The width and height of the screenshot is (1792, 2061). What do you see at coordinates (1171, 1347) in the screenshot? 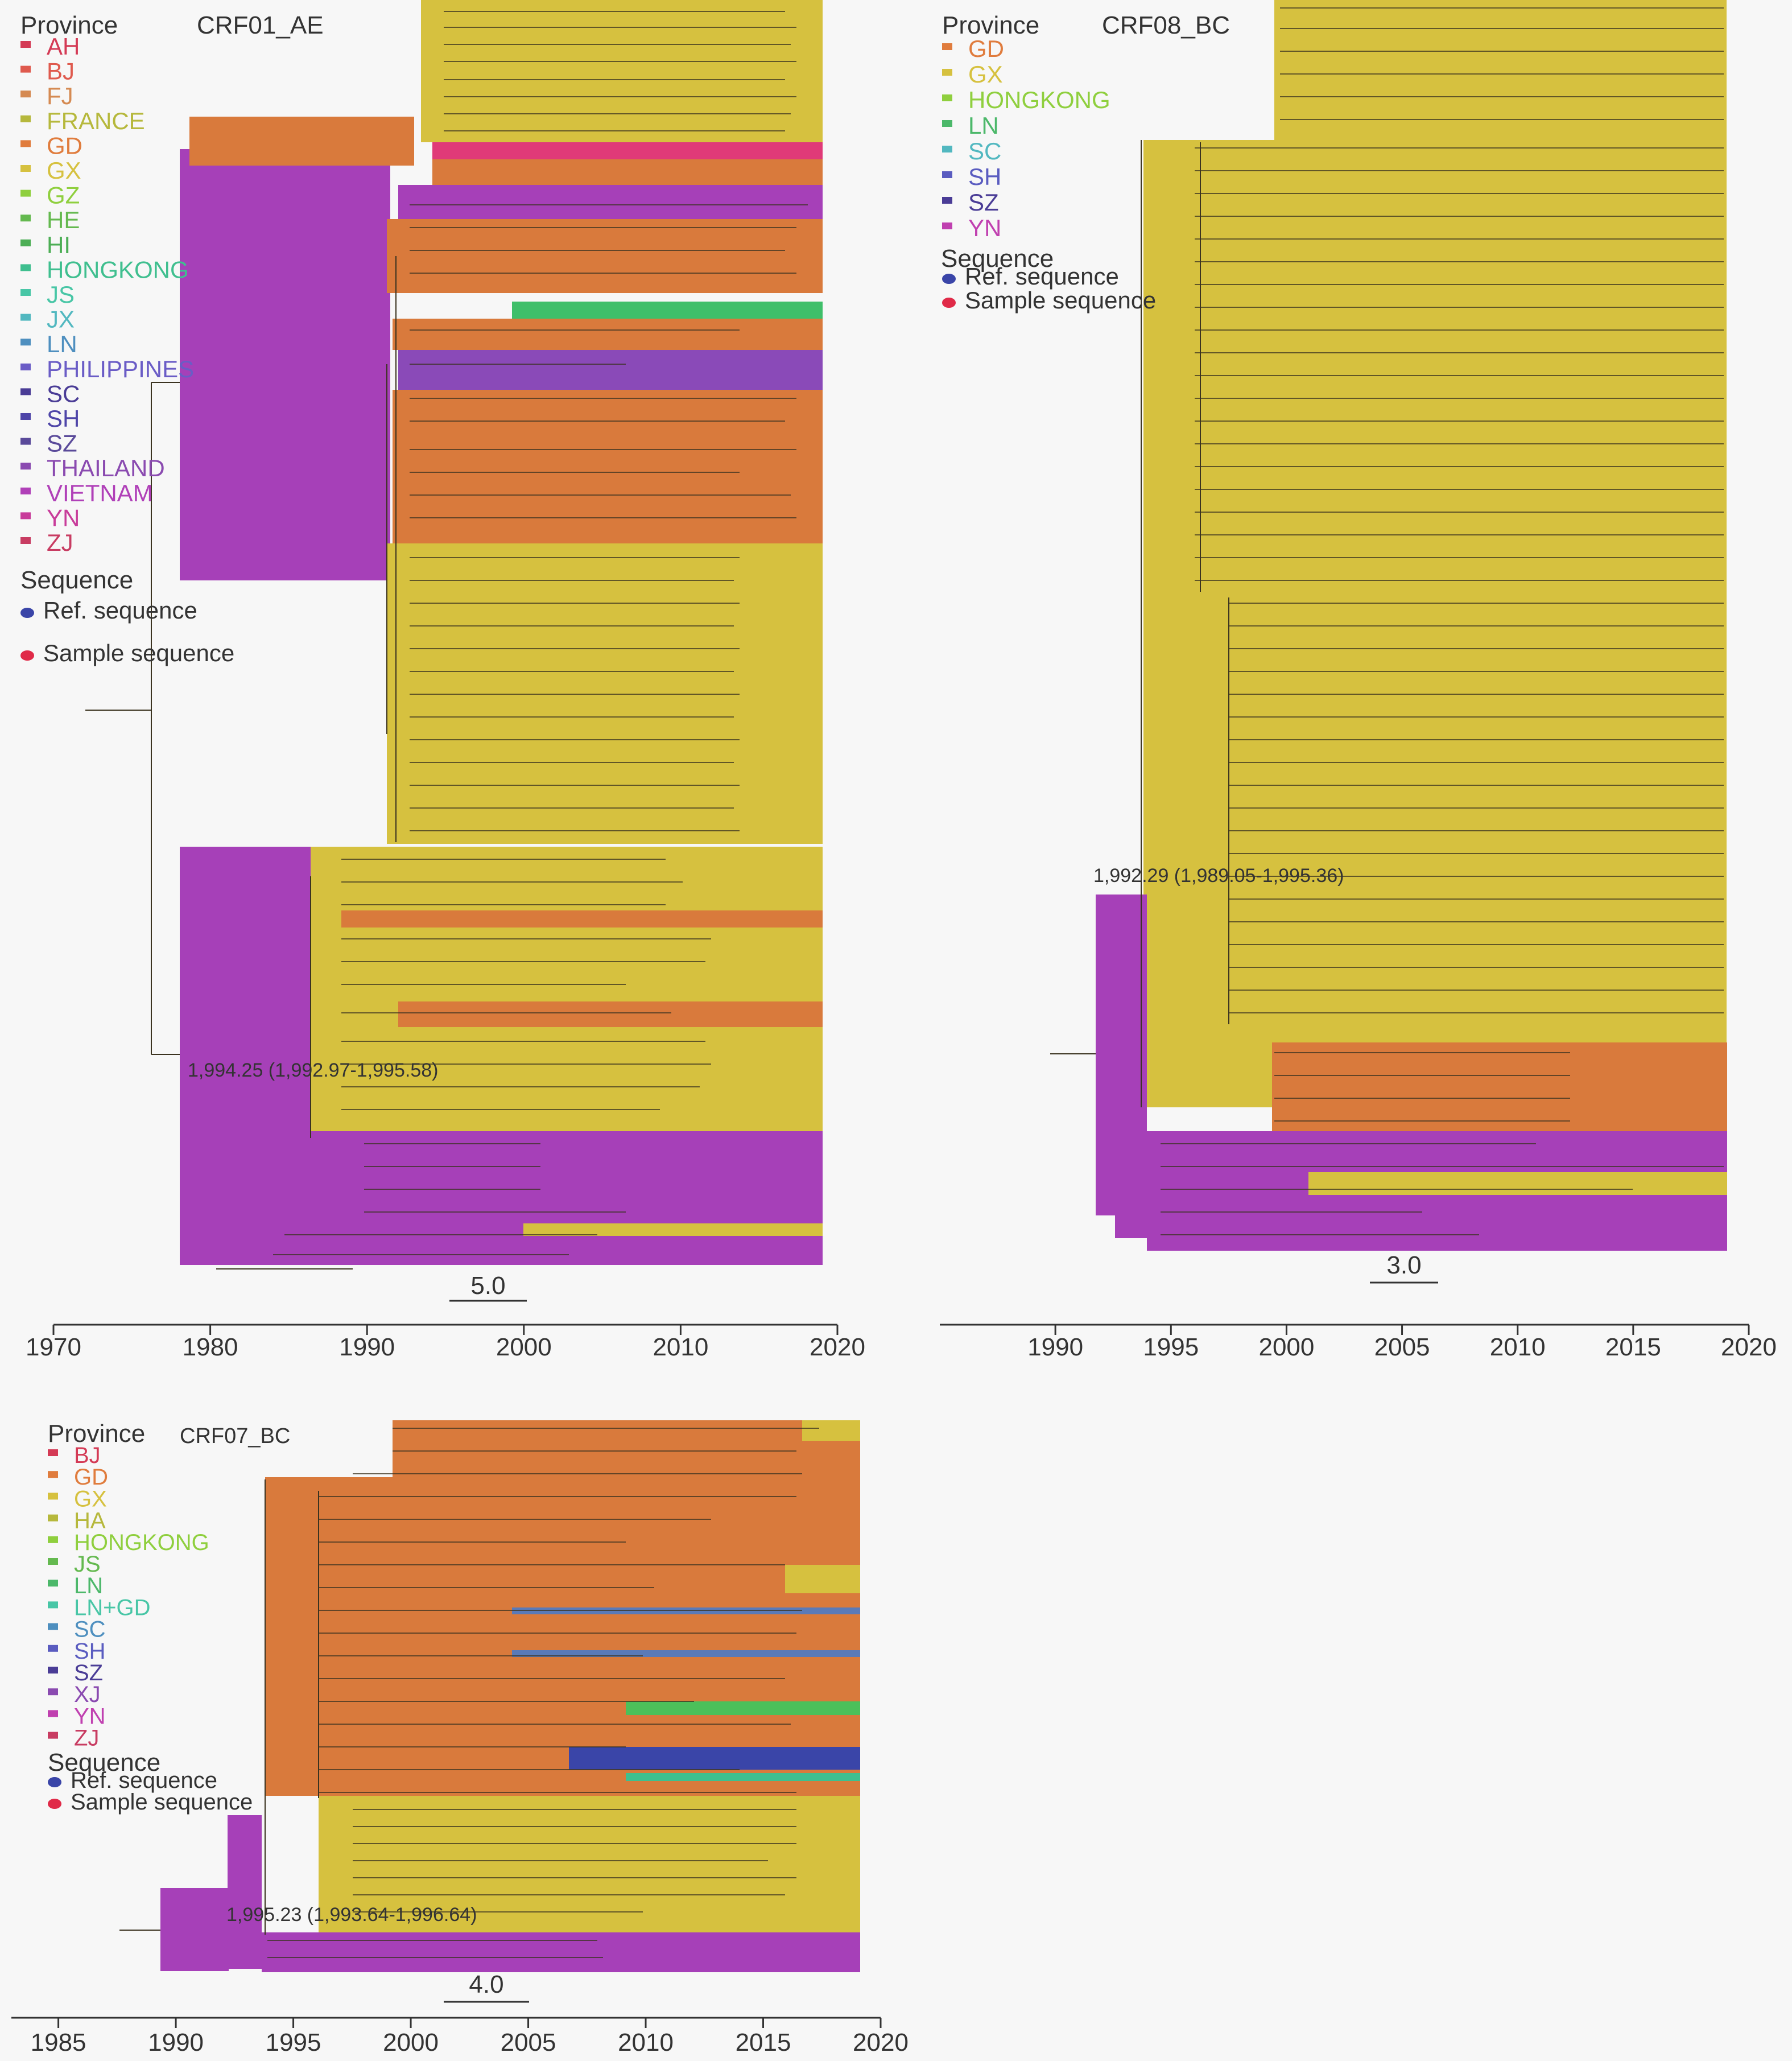
I see `axis-tick-label: 1995` at bounding box center [1171, 1347].